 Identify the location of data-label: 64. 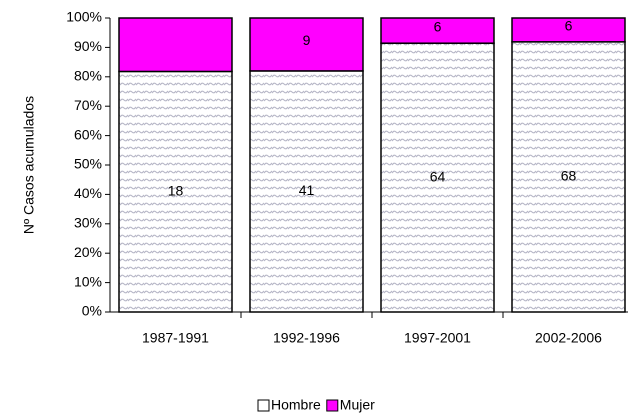
(438, 176).